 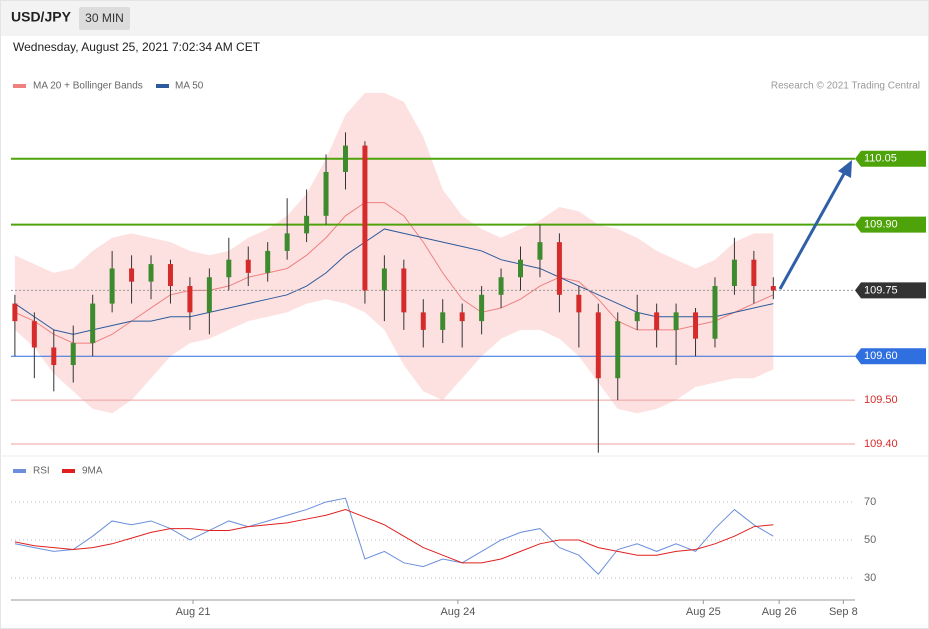 I want to click on interval-box, so click(x=104, y=18).